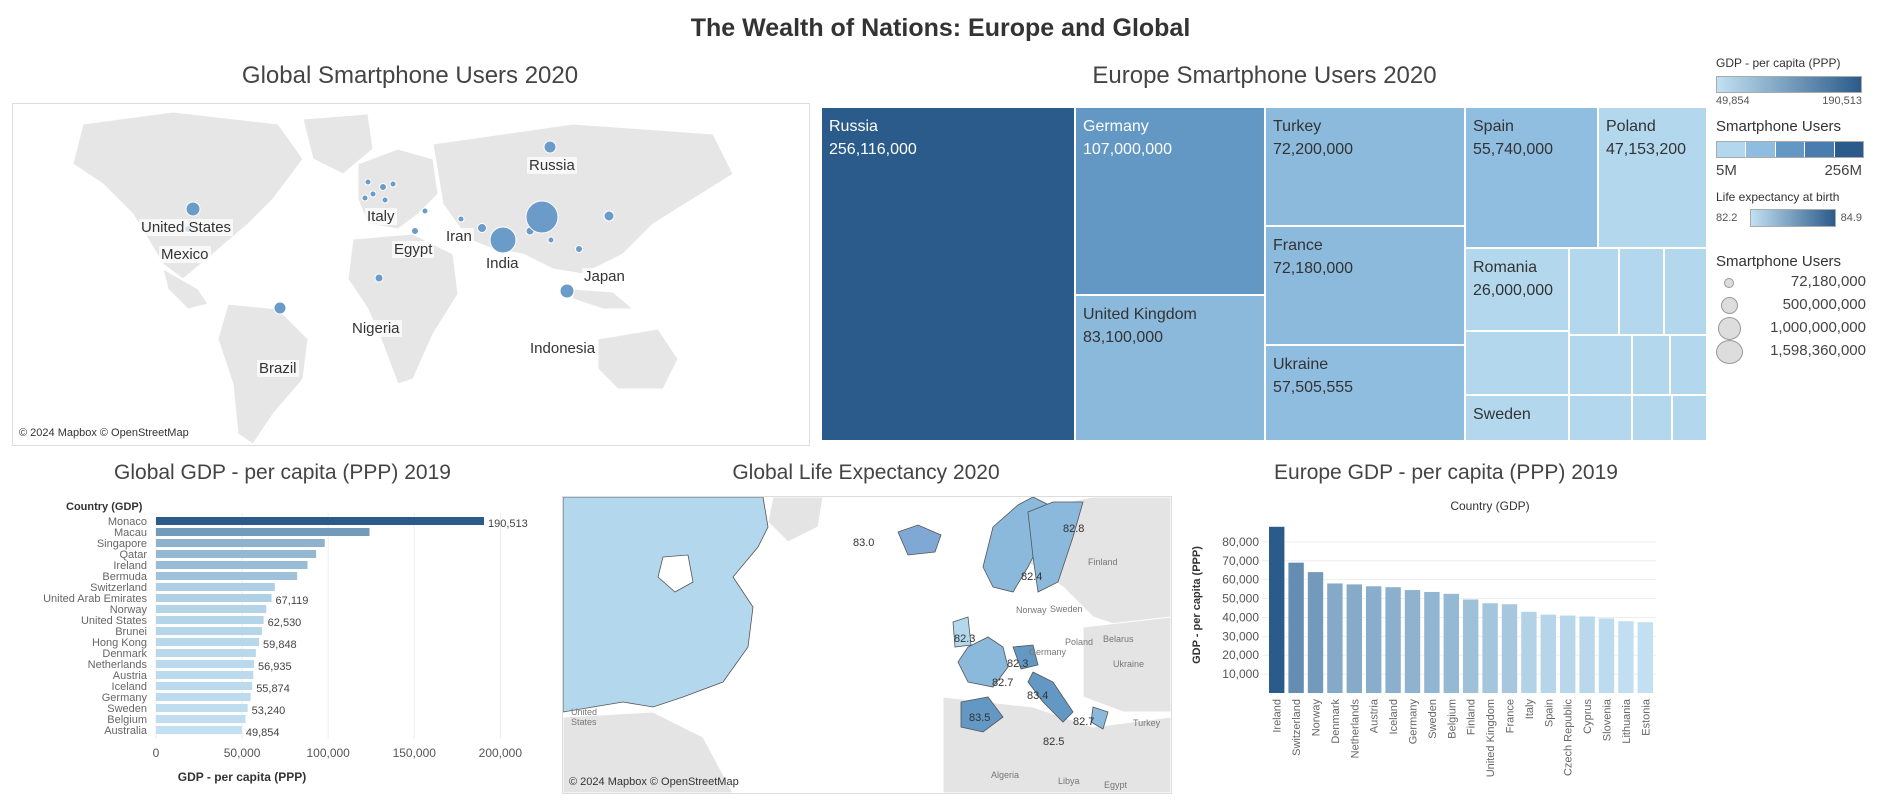 The image size is (1881, 804). I want to click on life-label-switzerland: 83.4, so click(1038, 696).